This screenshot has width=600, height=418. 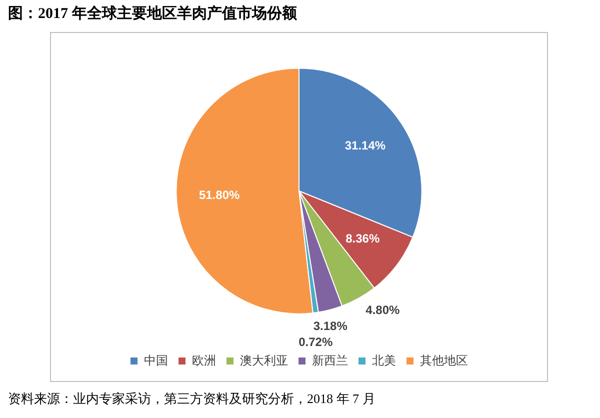 I want to click on legend-label: 新西兰, so click(x=330, y=360).